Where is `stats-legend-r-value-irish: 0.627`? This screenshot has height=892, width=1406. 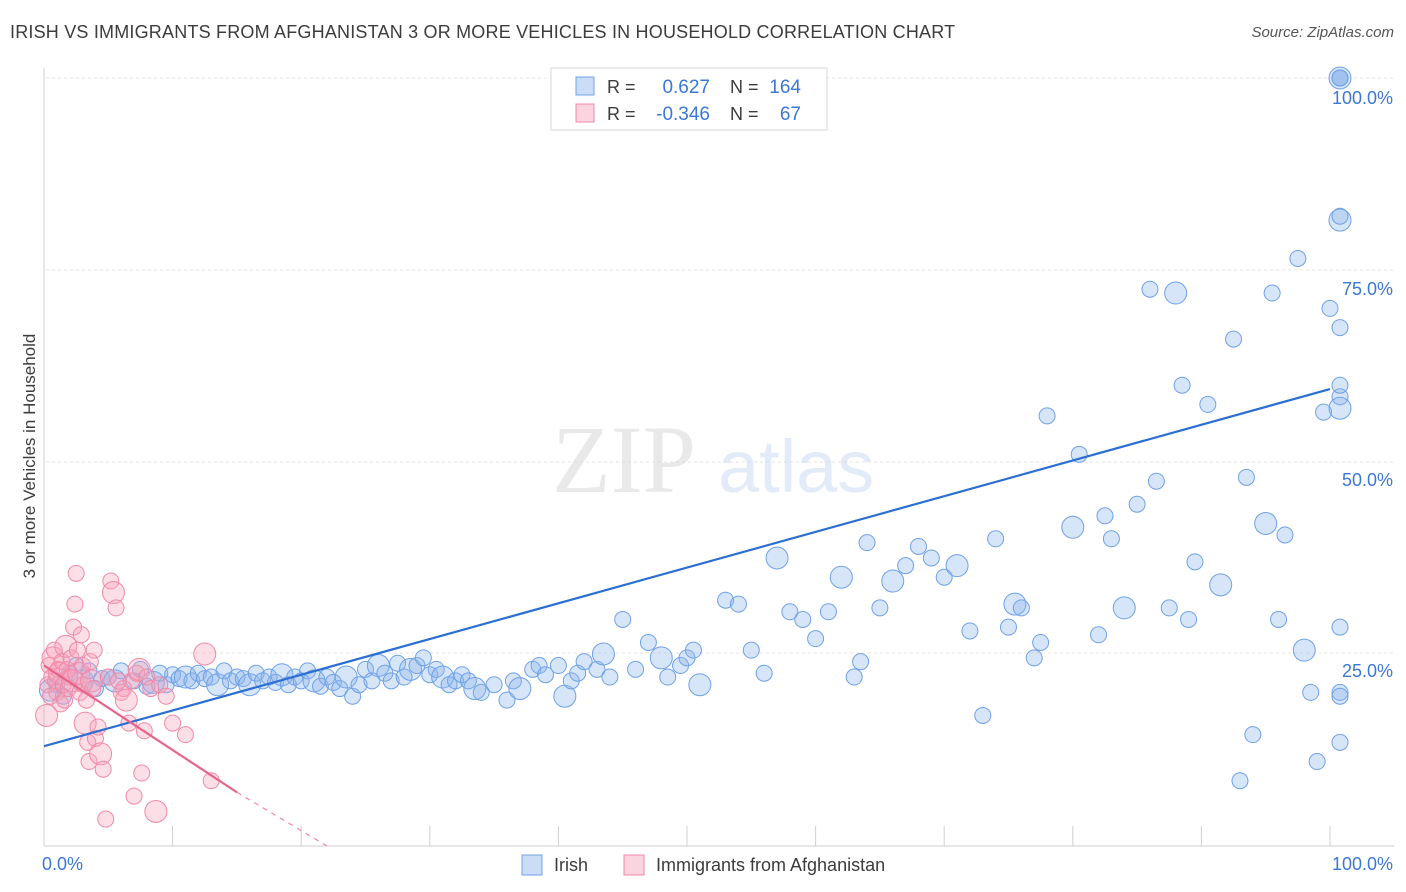 stats-legend-r-value-irish: 0.627 is located at coordinates (686, 87).